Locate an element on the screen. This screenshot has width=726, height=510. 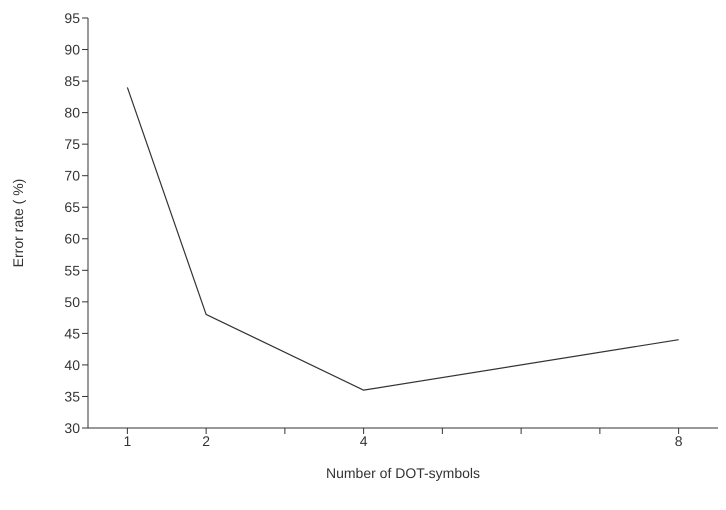
x-axis-title: Number of DOT-symbols is located at coordinates (403, 473).